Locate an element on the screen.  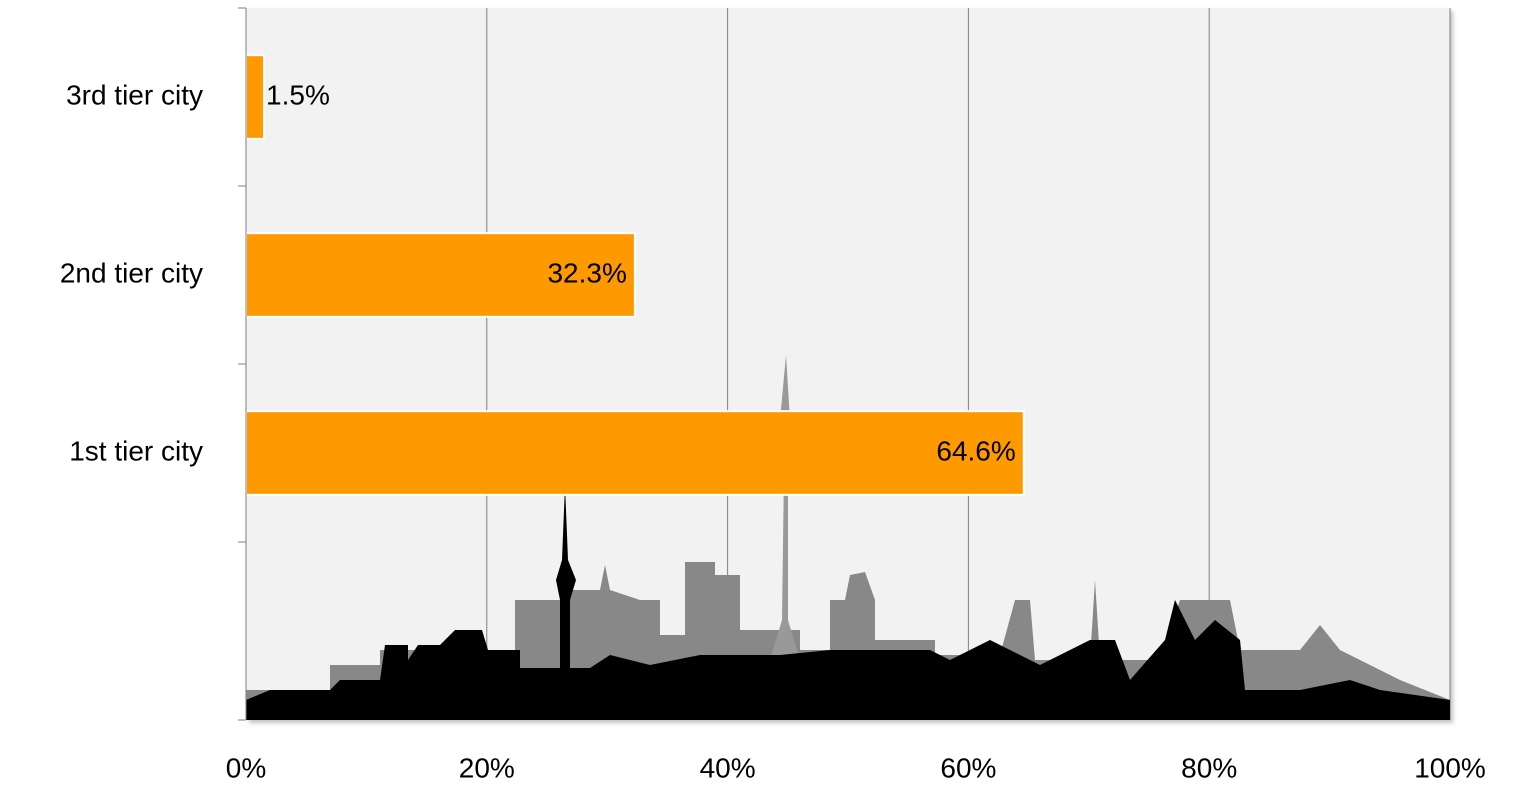
x-tick-label: 80% is located at coordinates (1209, 767).